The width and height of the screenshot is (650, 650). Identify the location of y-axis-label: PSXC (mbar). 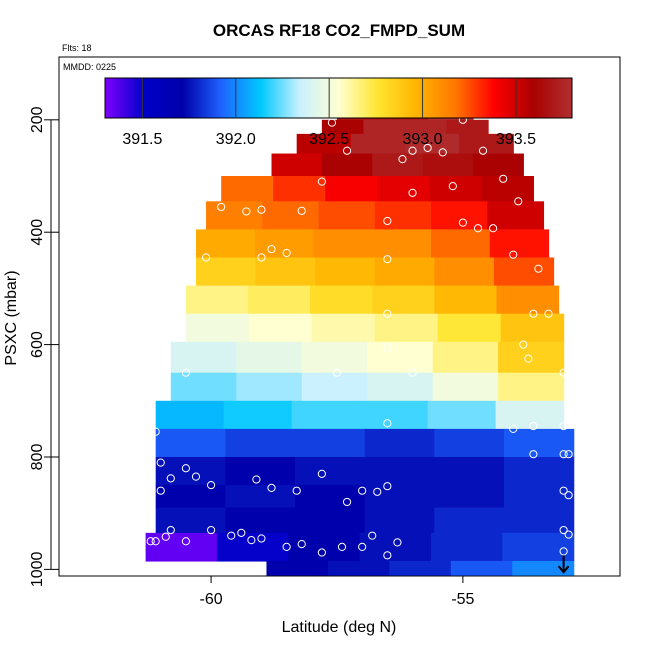
(11, 317).